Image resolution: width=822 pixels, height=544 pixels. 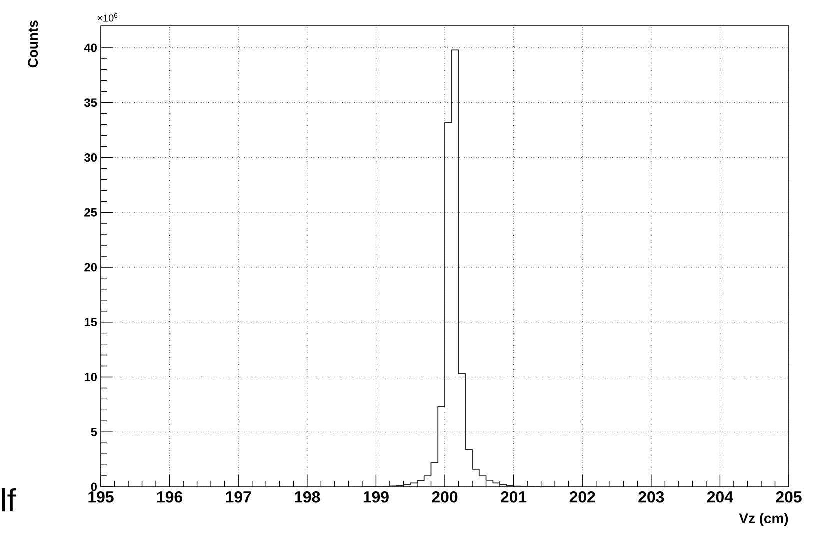 I want to click on y-tick-label: 40, so click(x=90, y=48).